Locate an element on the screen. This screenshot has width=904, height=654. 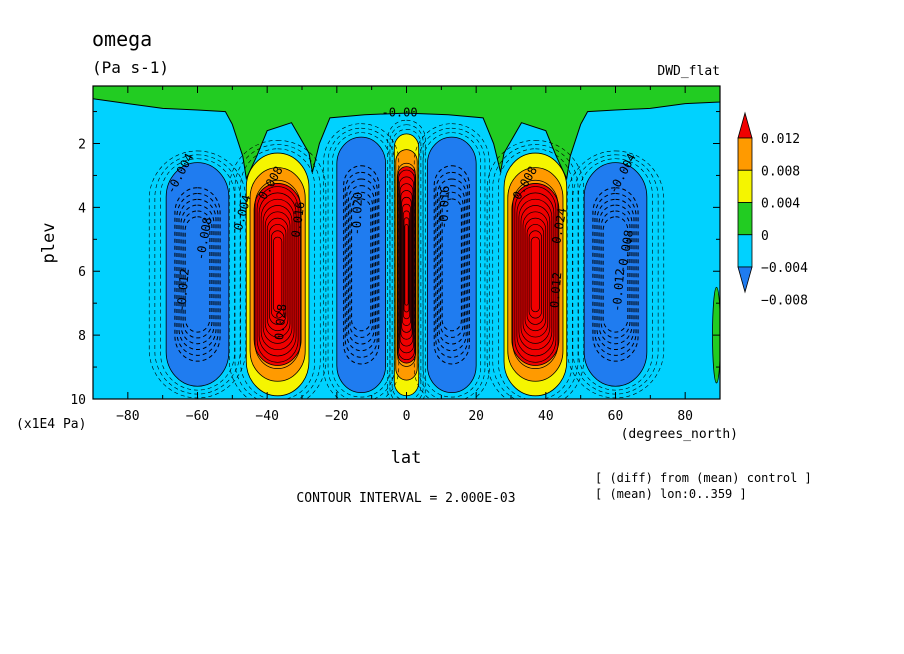
x-tick-label-6: 40 is located at coordinates (546, 416).